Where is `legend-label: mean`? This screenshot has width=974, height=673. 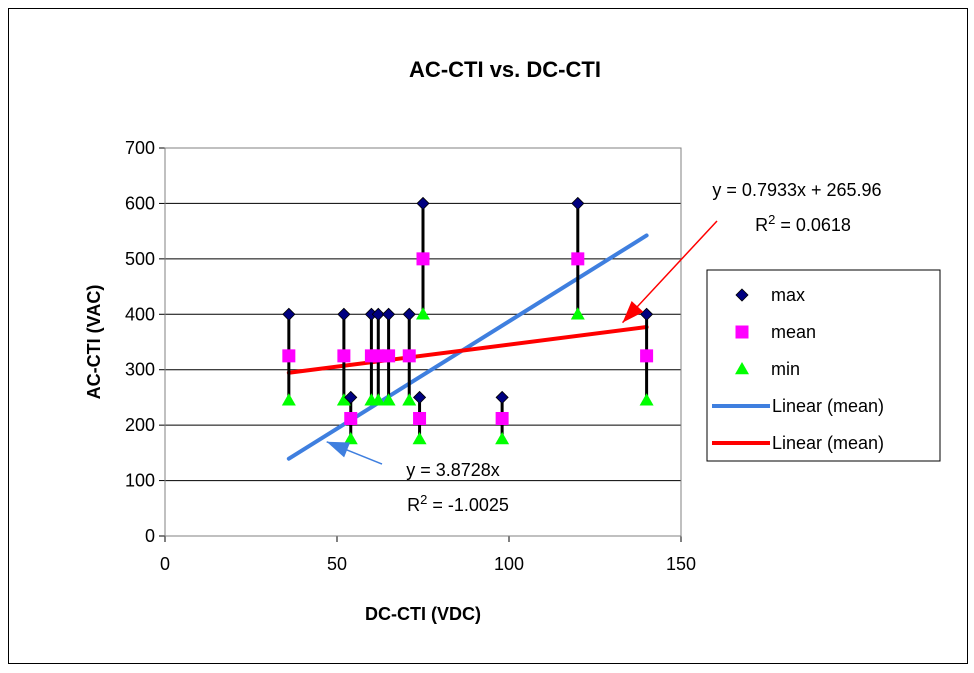
legend-label: mean is located at coordinates (793, 332).